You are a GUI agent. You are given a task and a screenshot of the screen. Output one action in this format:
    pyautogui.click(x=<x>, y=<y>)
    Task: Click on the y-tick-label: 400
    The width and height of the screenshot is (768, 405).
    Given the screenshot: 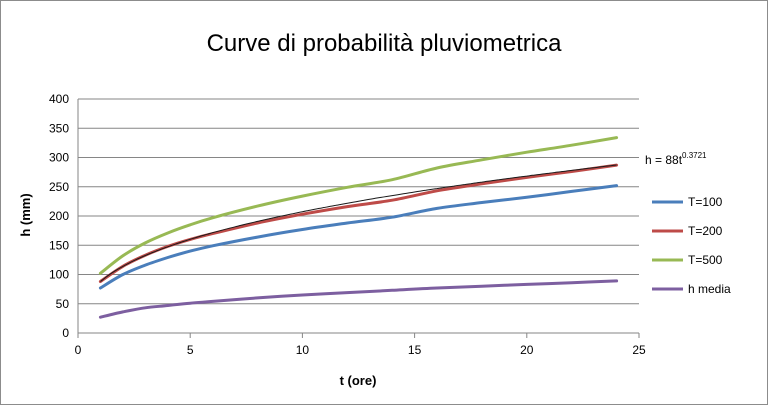 What is the action you would take?
    pyautogui.click(x=59, y=99)
    